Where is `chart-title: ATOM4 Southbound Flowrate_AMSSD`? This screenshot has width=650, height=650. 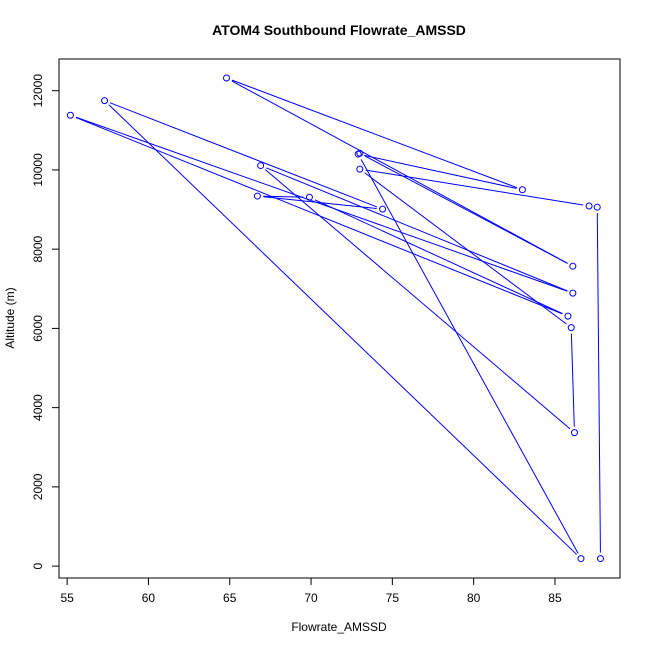 chart-title: ATOM4 Southbound Flowrate_AMSSD is located at coordinates (339, 30).